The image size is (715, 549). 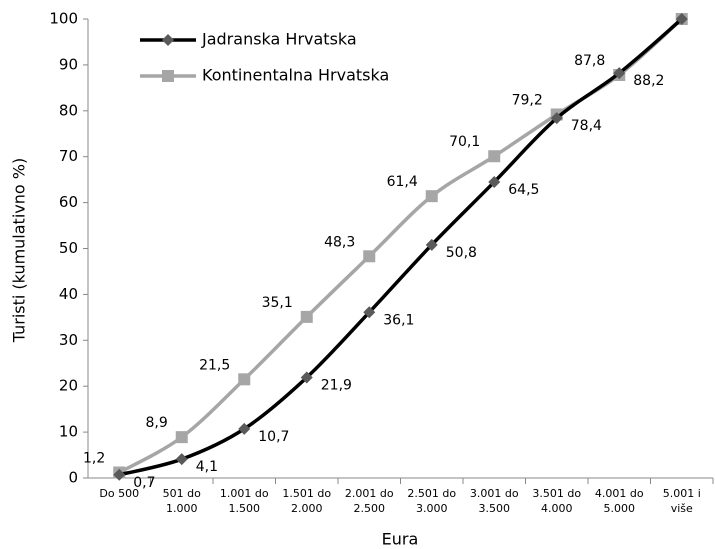 I want to click on y-tick-label: 70, so click(x=68, y=156).